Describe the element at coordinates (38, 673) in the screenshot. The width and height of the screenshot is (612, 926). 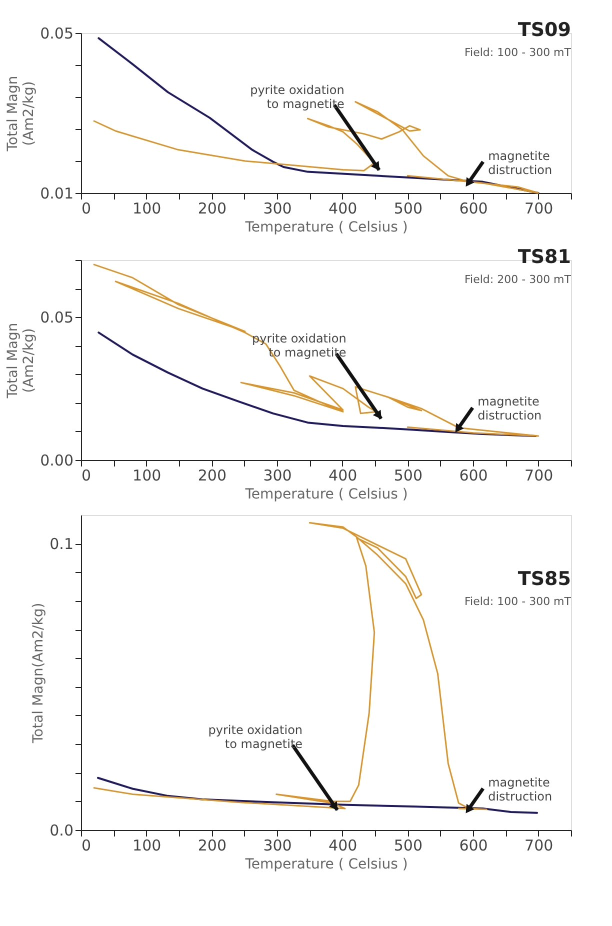
I see `y-axis-title: Total Magn(Am2/kg)` at that location.